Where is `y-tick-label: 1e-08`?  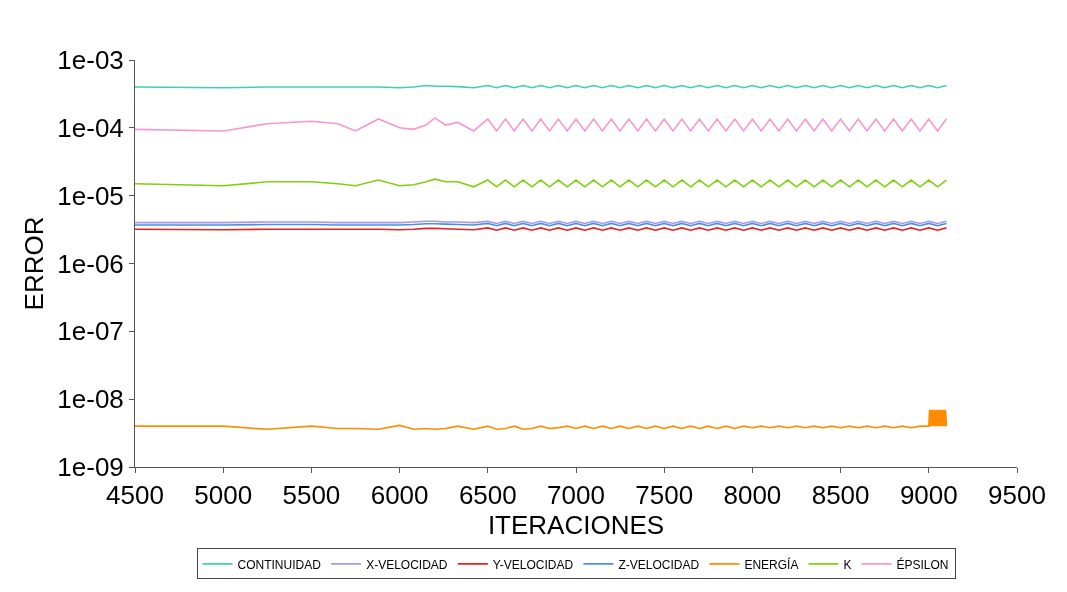 y-tick-label: 1e-08 is located at coordinates (90, 399).